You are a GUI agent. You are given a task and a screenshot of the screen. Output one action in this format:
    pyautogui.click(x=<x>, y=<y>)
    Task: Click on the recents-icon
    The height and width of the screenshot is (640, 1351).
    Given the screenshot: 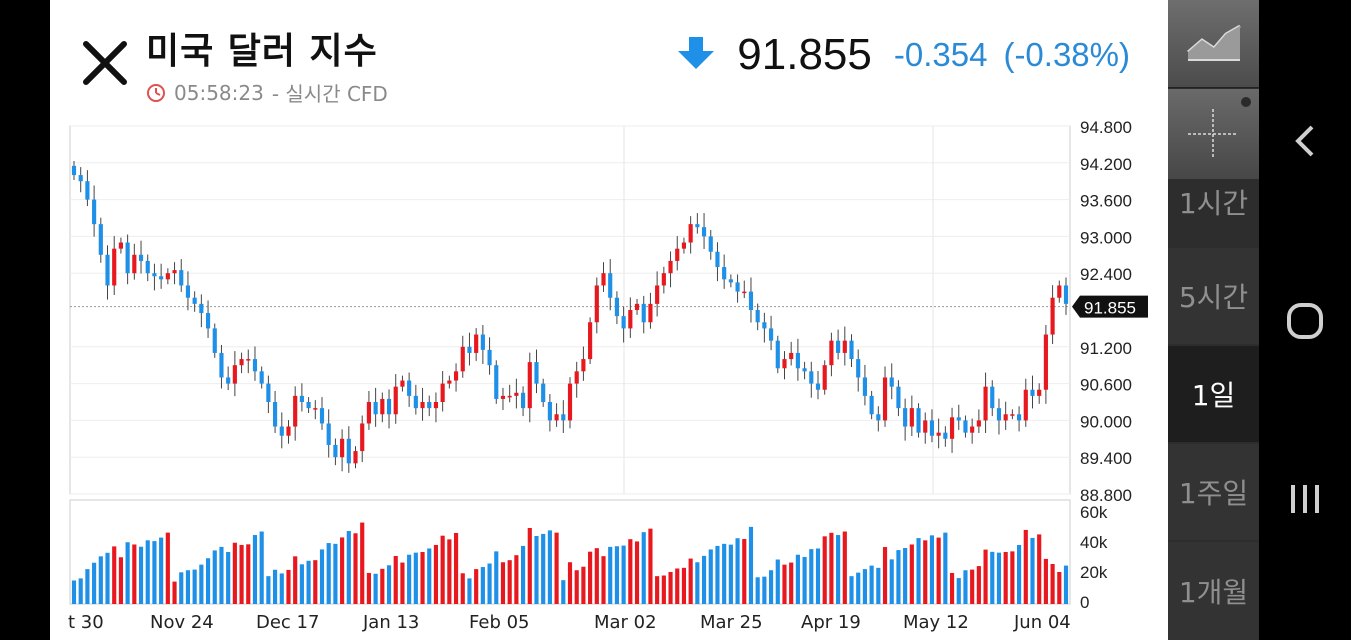 What is the action you would take?
    pyautogui.click(x=1305, y=499)
    